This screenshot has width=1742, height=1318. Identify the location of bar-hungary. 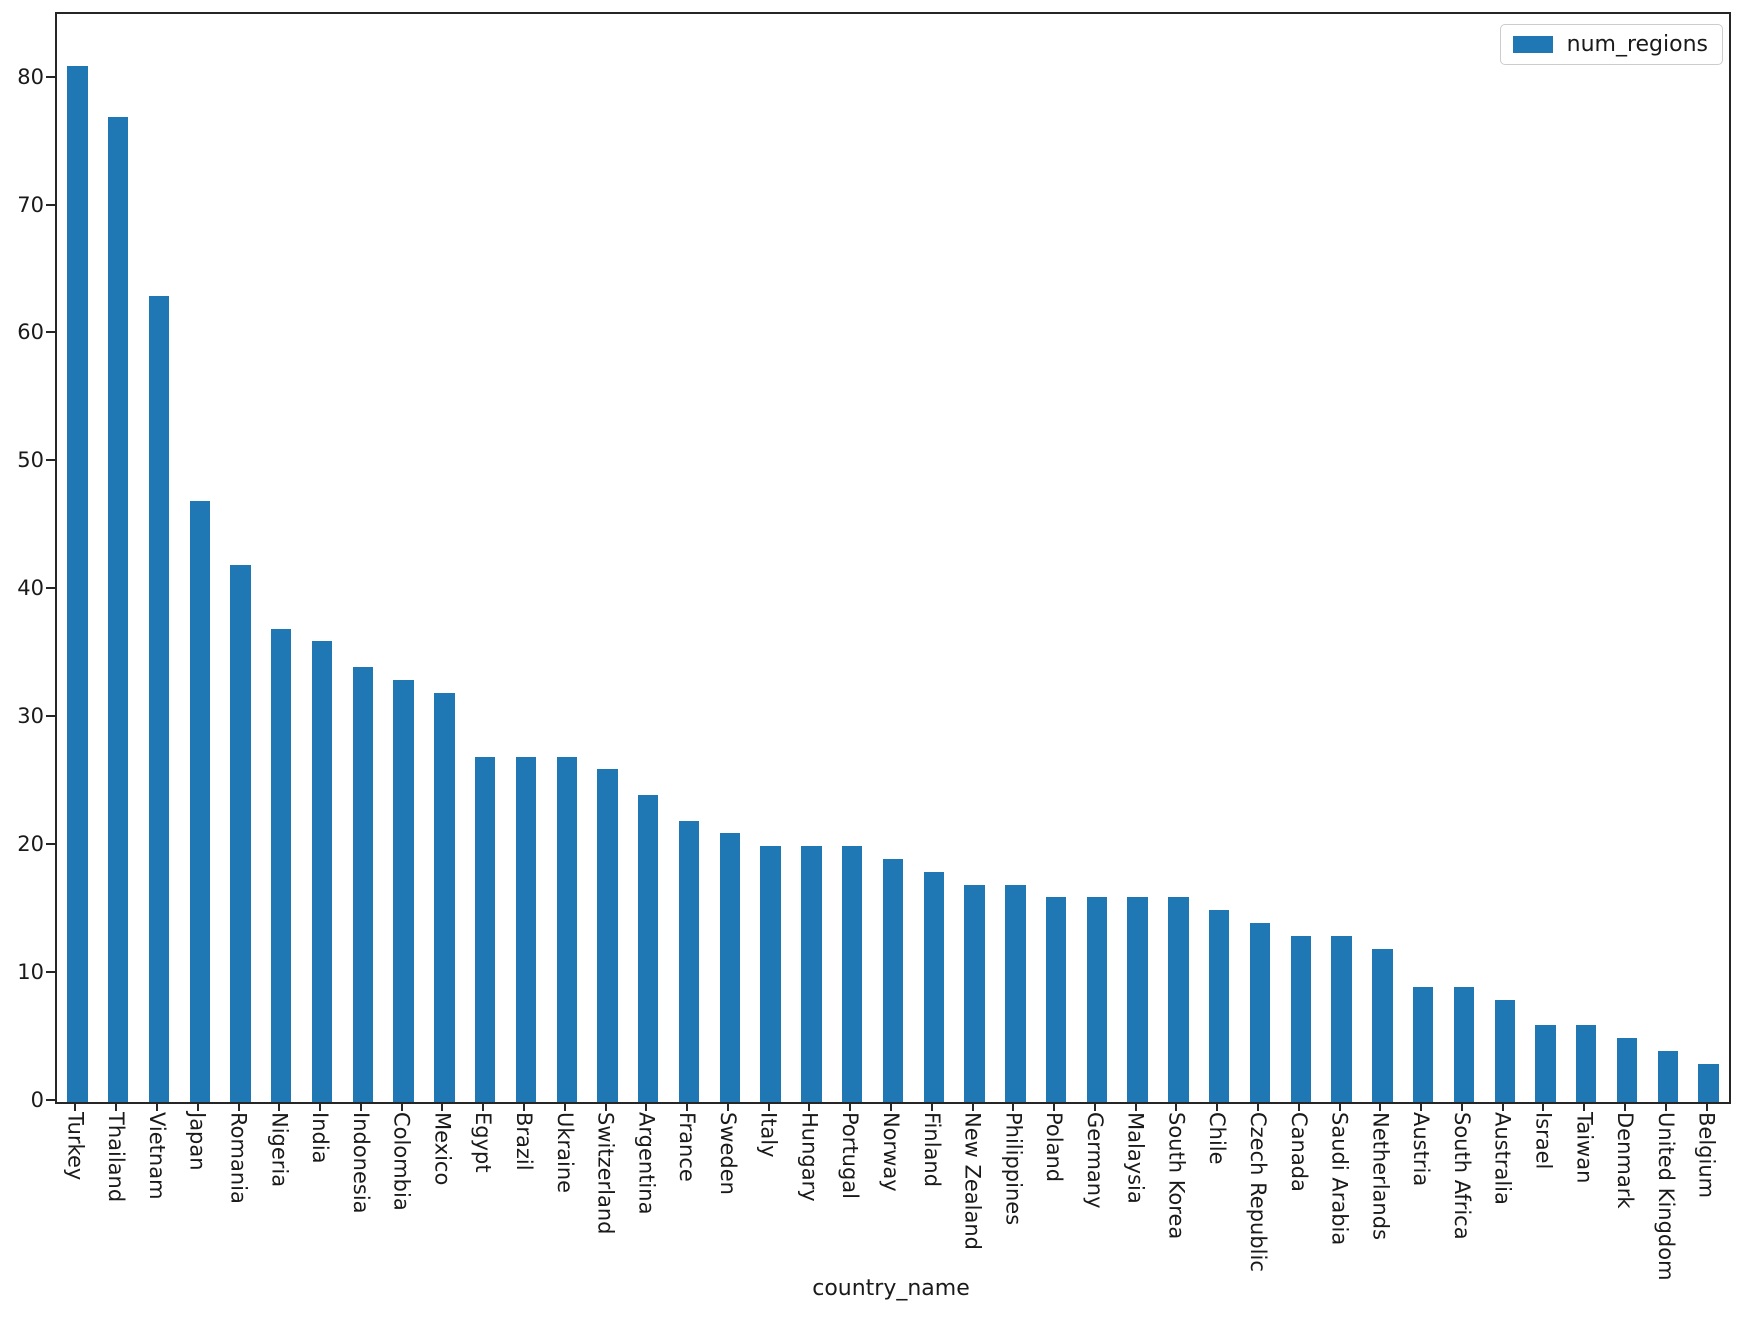
(811, 974).